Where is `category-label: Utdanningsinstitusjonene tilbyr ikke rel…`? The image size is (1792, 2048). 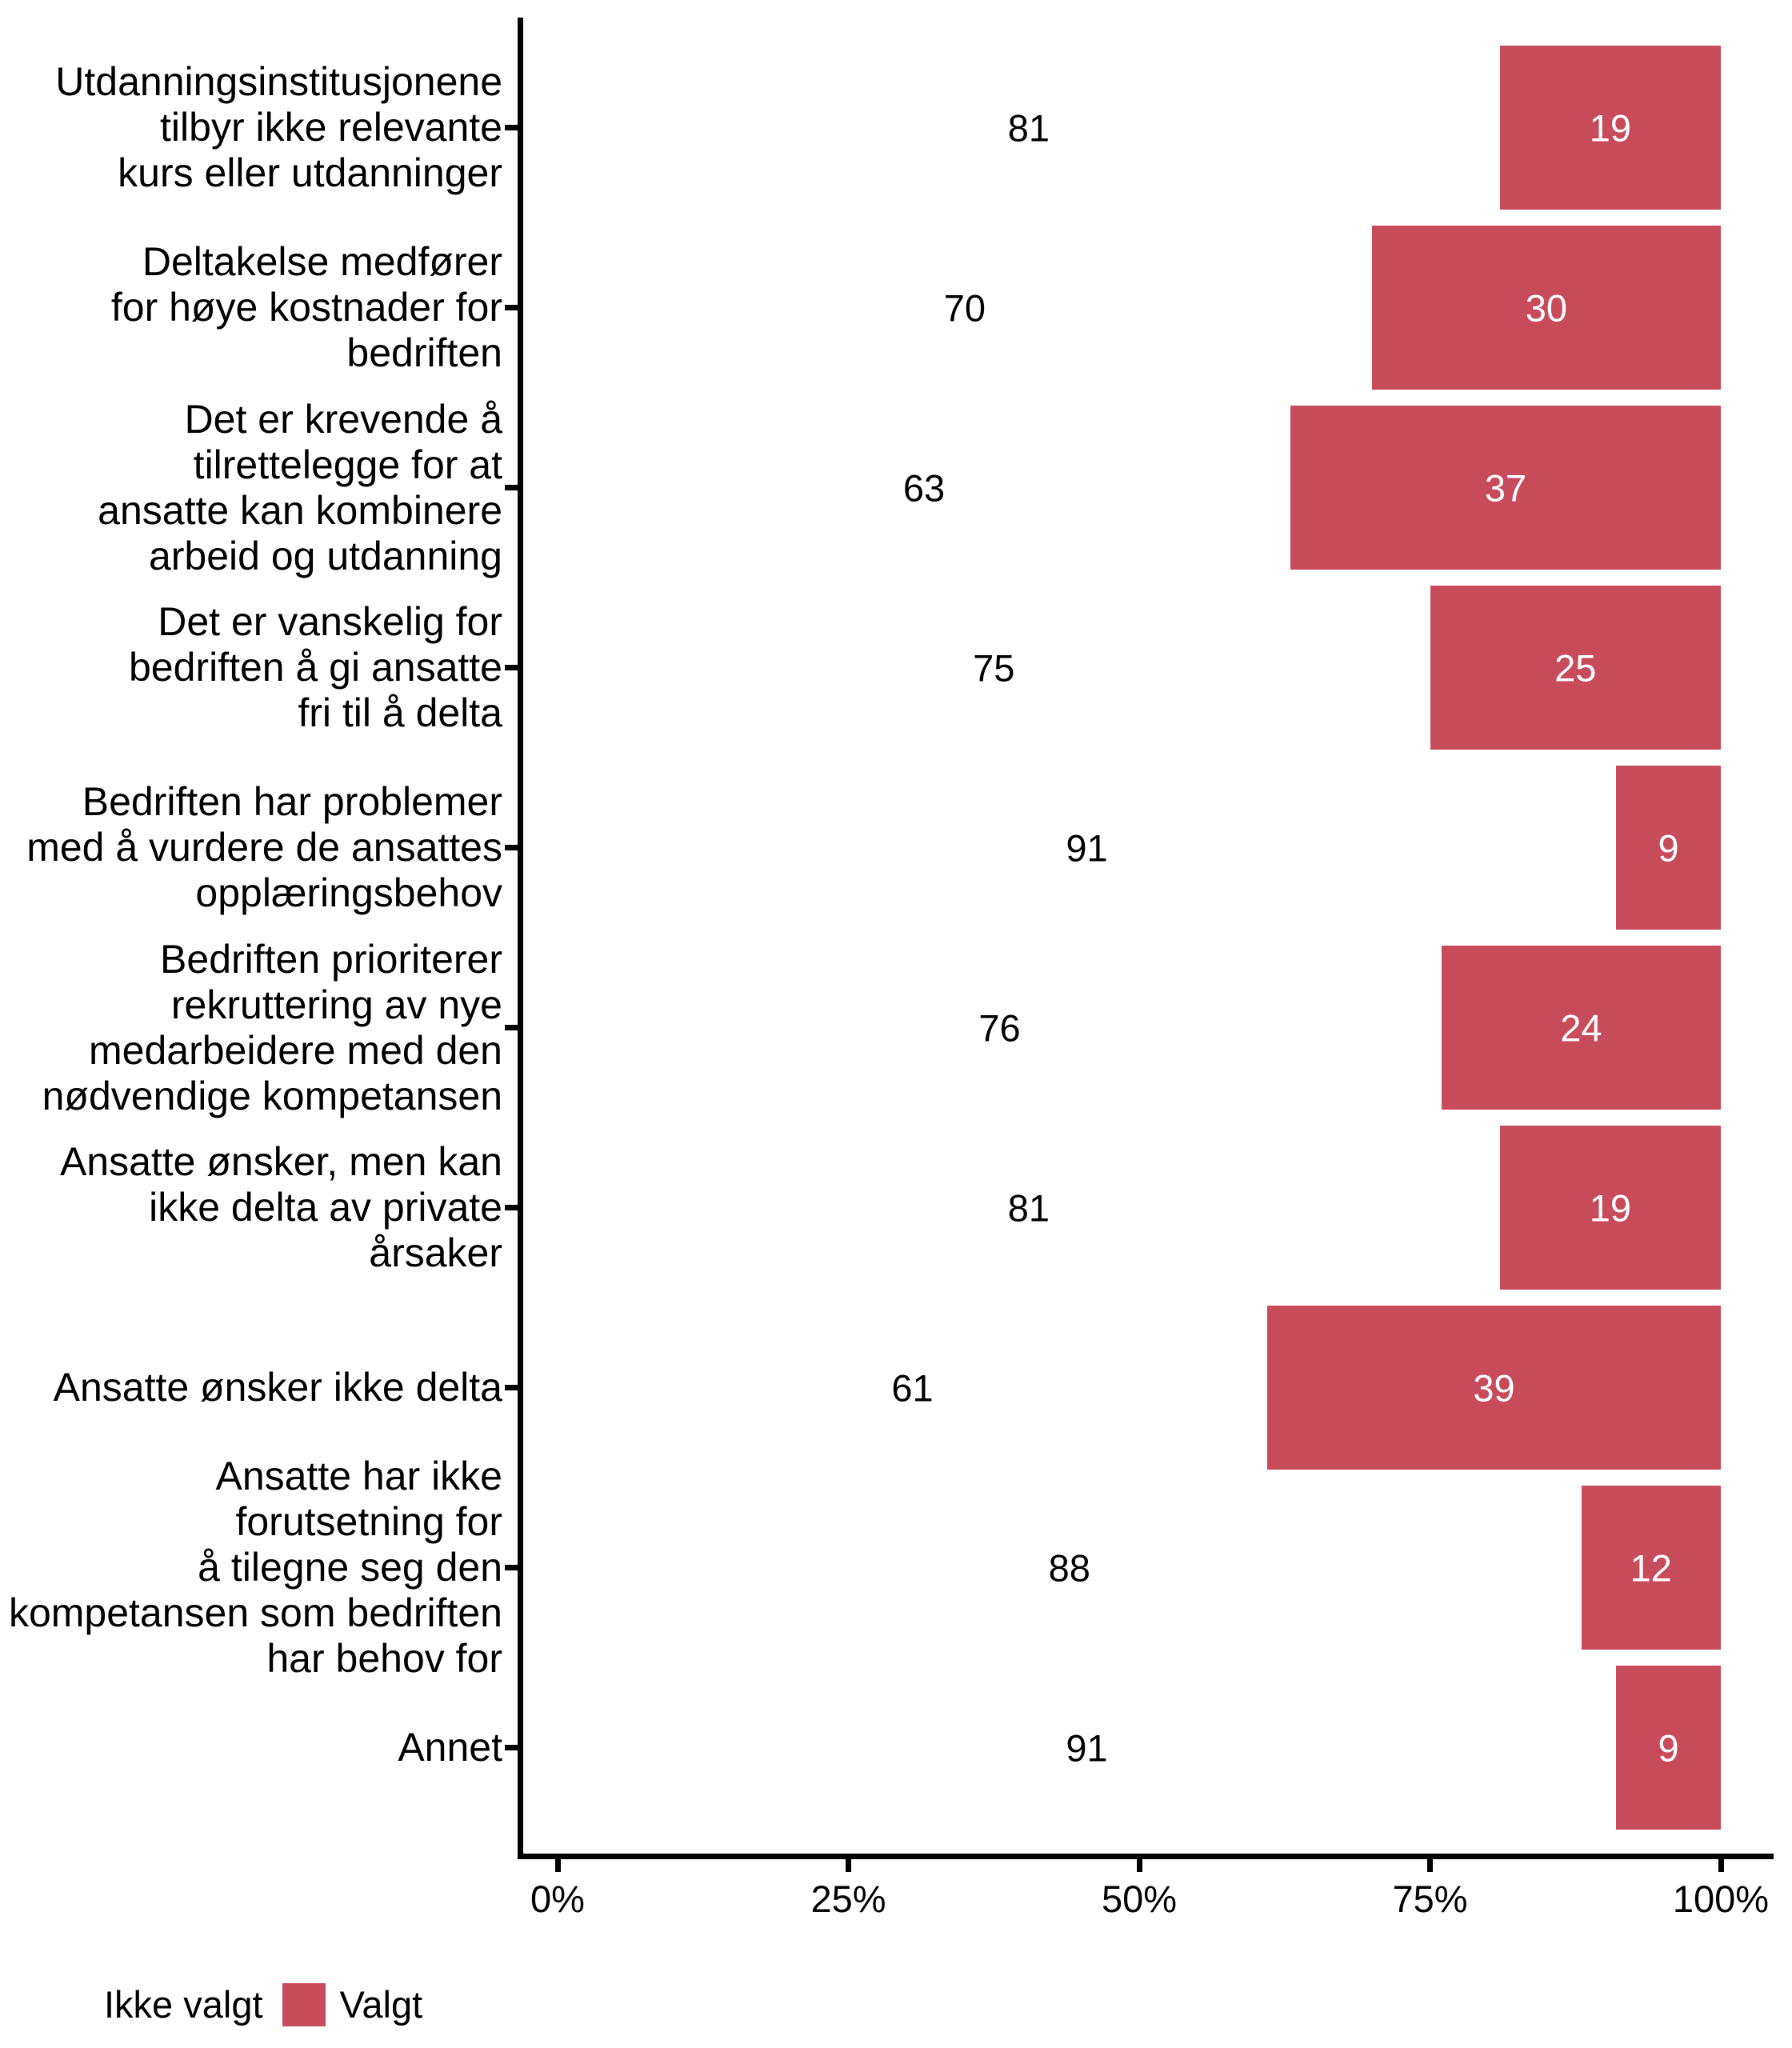 category-label: Utdanningsinstitusjonene tilbyr ikke rel… is located at coordinates (278, 127).